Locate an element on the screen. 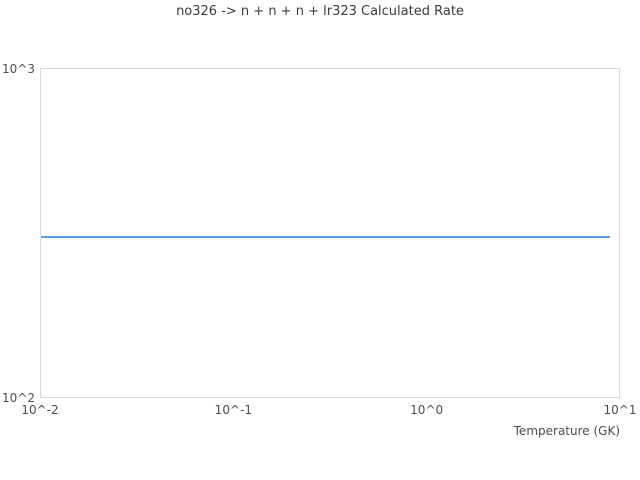 The image size is (640, 480). rate-line is located at coordinates (326, 237).